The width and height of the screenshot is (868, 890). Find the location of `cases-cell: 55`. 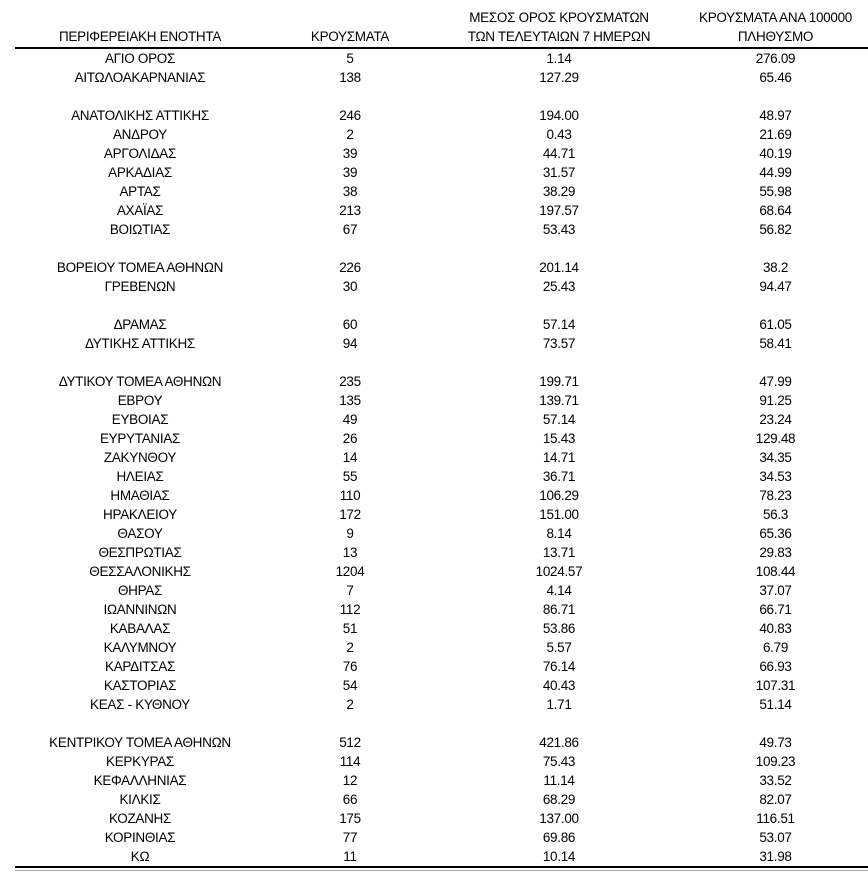

cases-cell: 55 is located at coordinates (350, 476).